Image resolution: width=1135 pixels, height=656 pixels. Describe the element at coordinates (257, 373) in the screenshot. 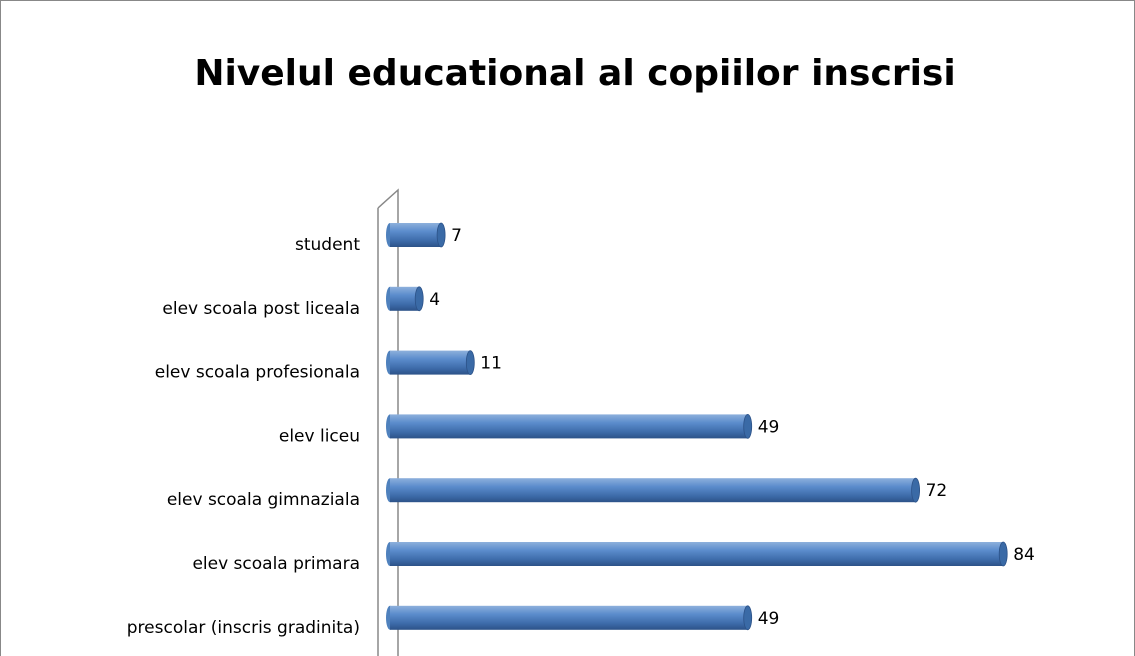

I see `y-tick-label: elev scoala profesionala` at that location.